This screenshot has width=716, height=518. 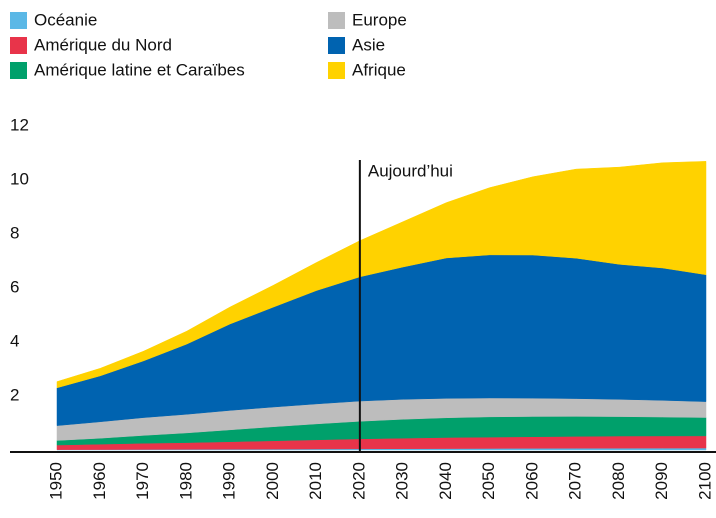 I want to click on x-tick-label: 1990, so click(x=229, y=481).